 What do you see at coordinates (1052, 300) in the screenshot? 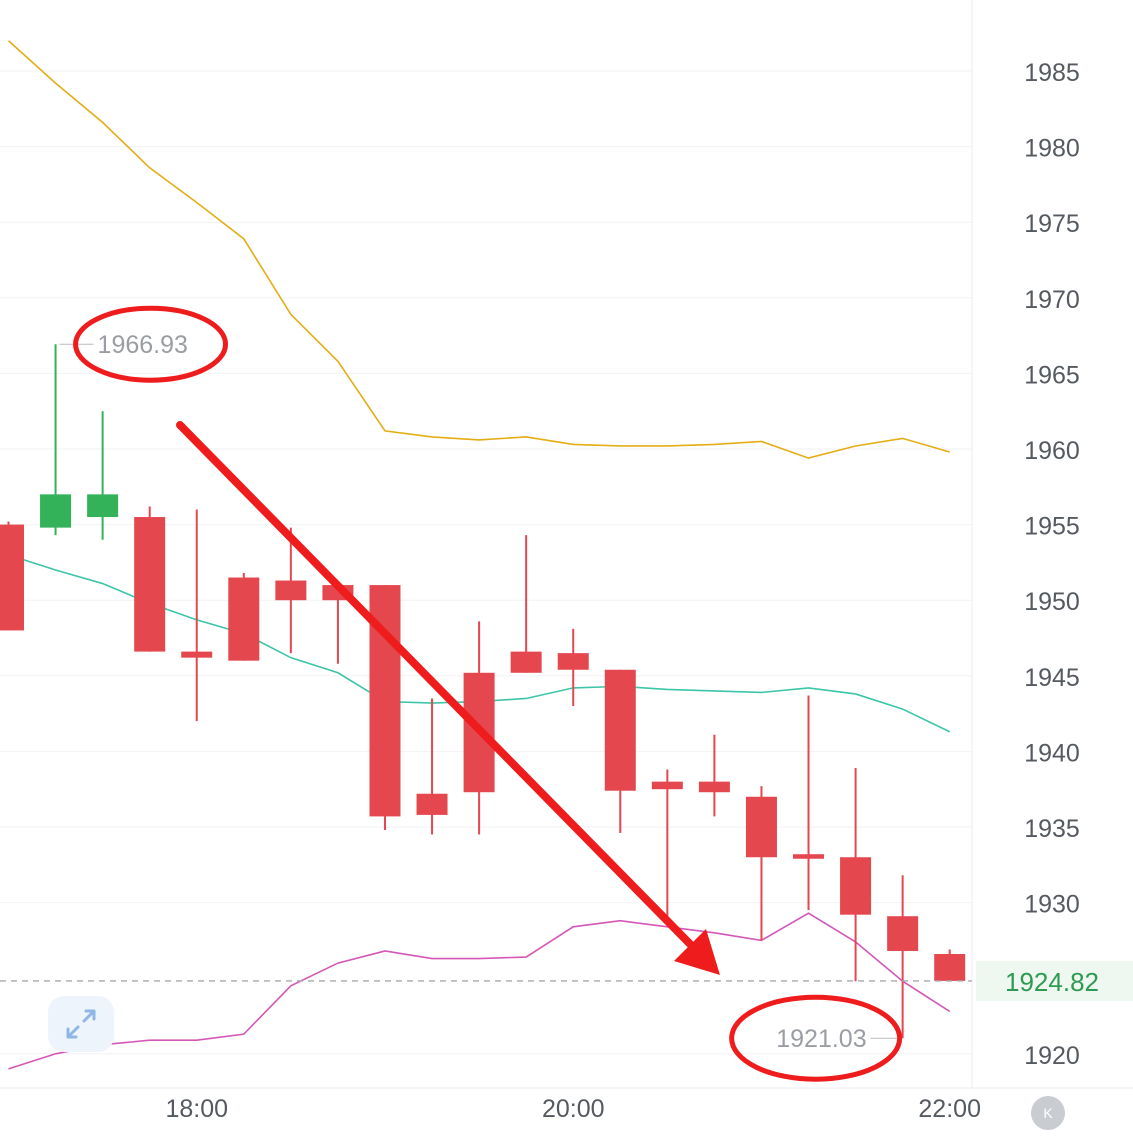
I see `price-tick-label: 1970` at bounding box center [1052, 300].